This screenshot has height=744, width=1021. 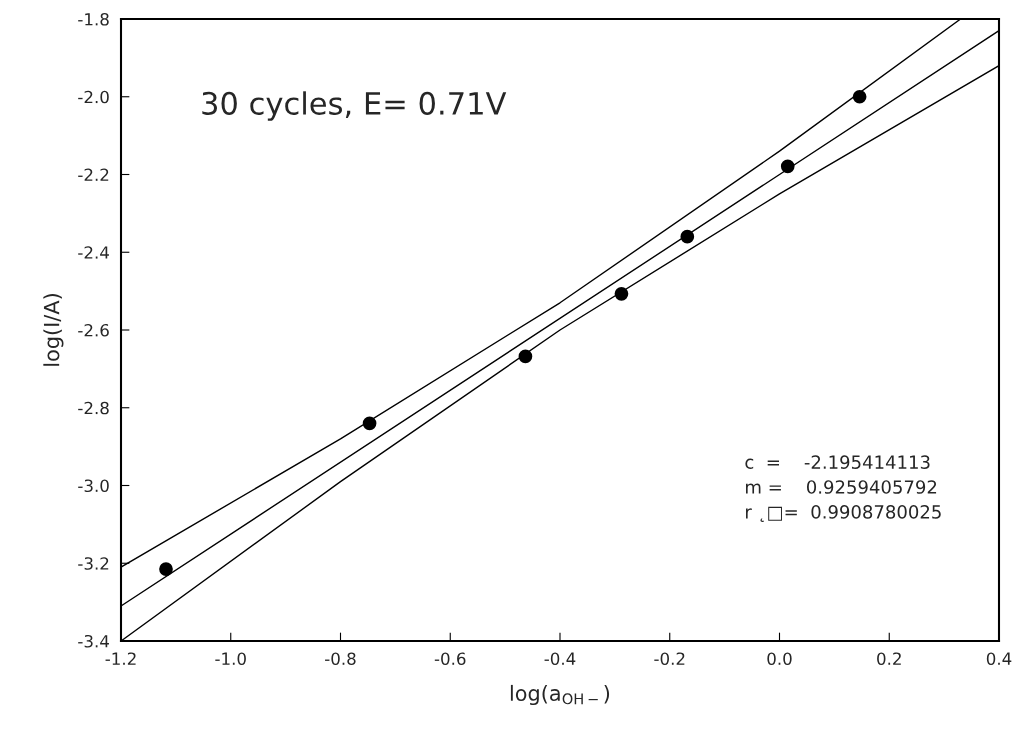 I want to click on x-axis-title: log(a$_{OH−}$), so click(x=560, y=695).